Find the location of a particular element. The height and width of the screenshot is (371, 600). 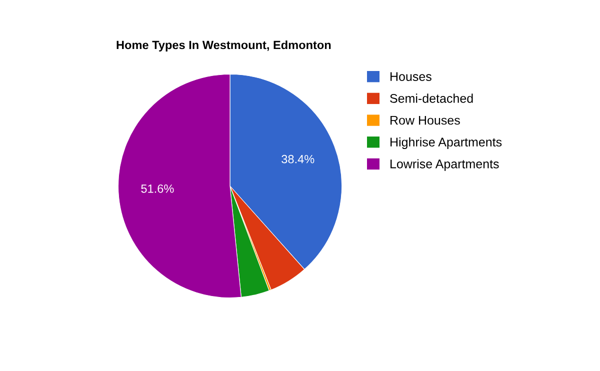

legend-label: Semi-detached is located at coordinates (431, 98).